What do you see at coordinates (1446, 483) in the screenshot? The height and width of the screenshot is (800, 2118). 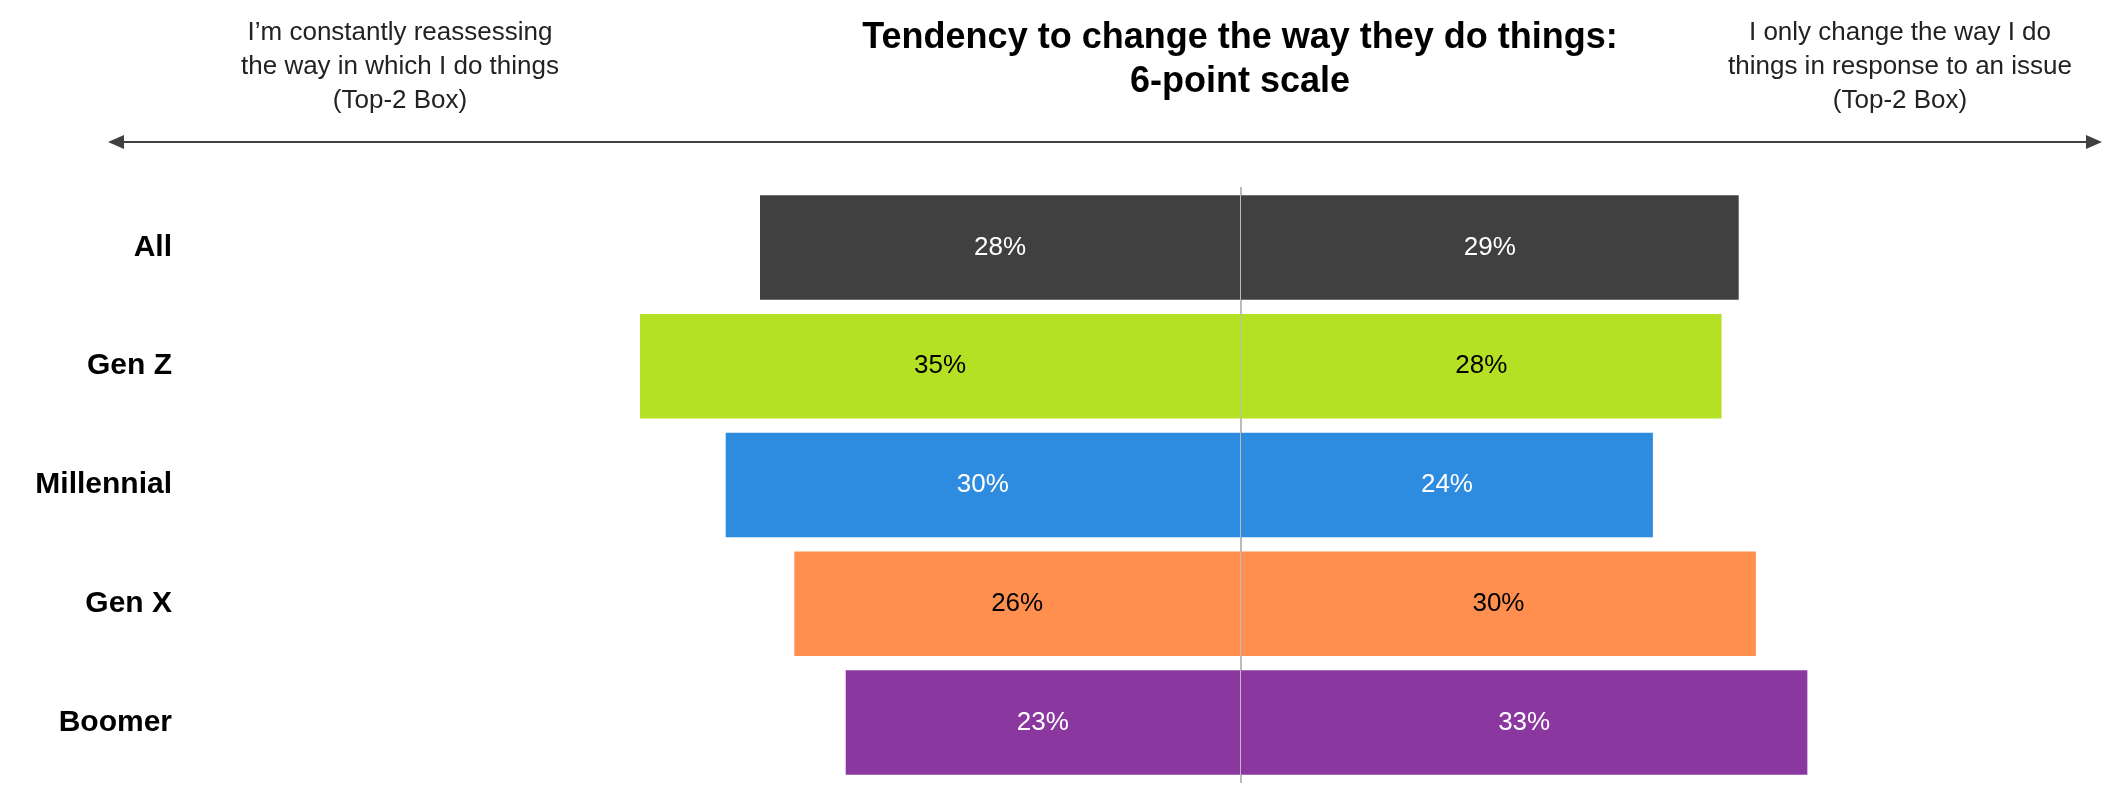 I see `data-label: 24%` at bounding box center [1446, 483].